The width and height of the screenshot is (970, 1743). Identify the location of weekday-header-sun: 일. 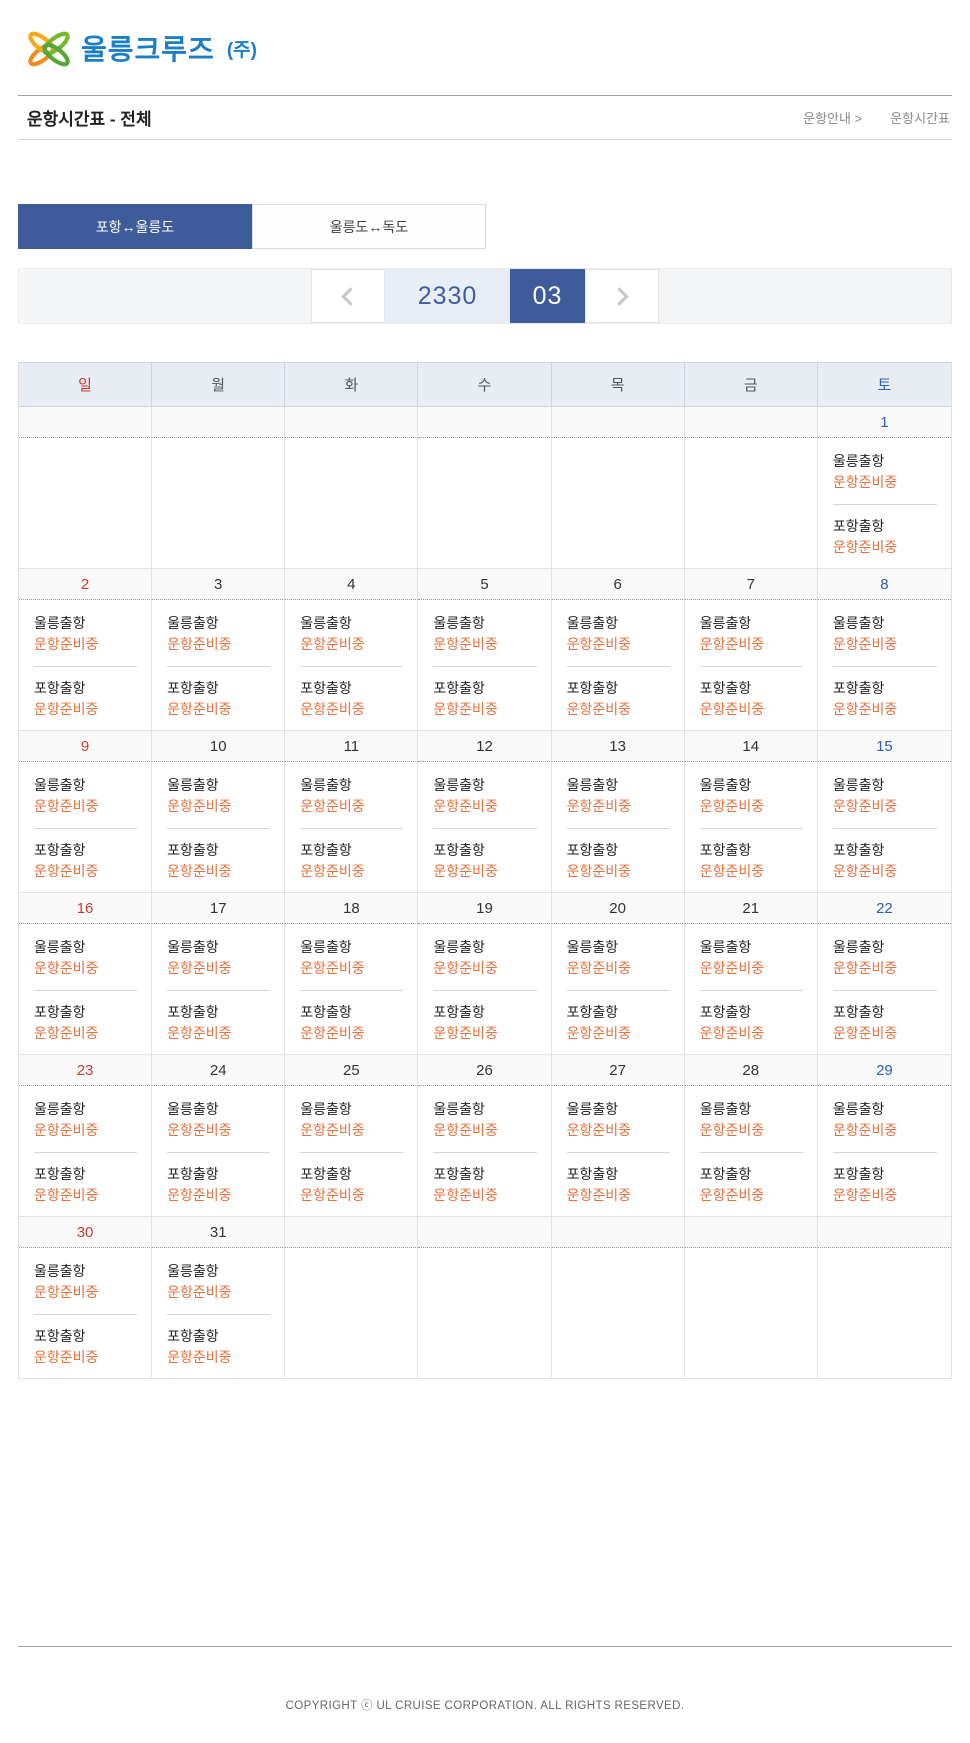
(86, 385).